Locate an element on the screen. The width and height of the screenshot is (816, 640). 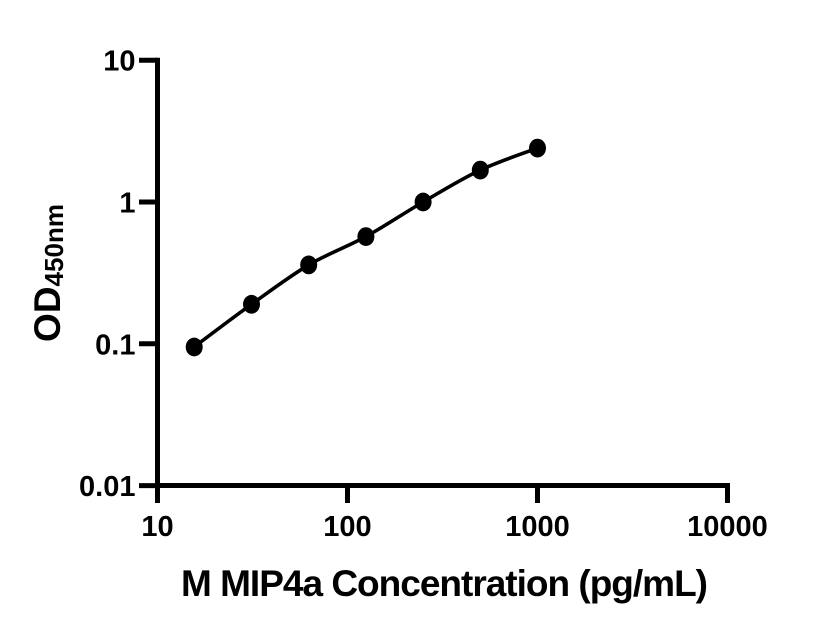
x-tick-label: 1000 is located at coordinates (537, 527).